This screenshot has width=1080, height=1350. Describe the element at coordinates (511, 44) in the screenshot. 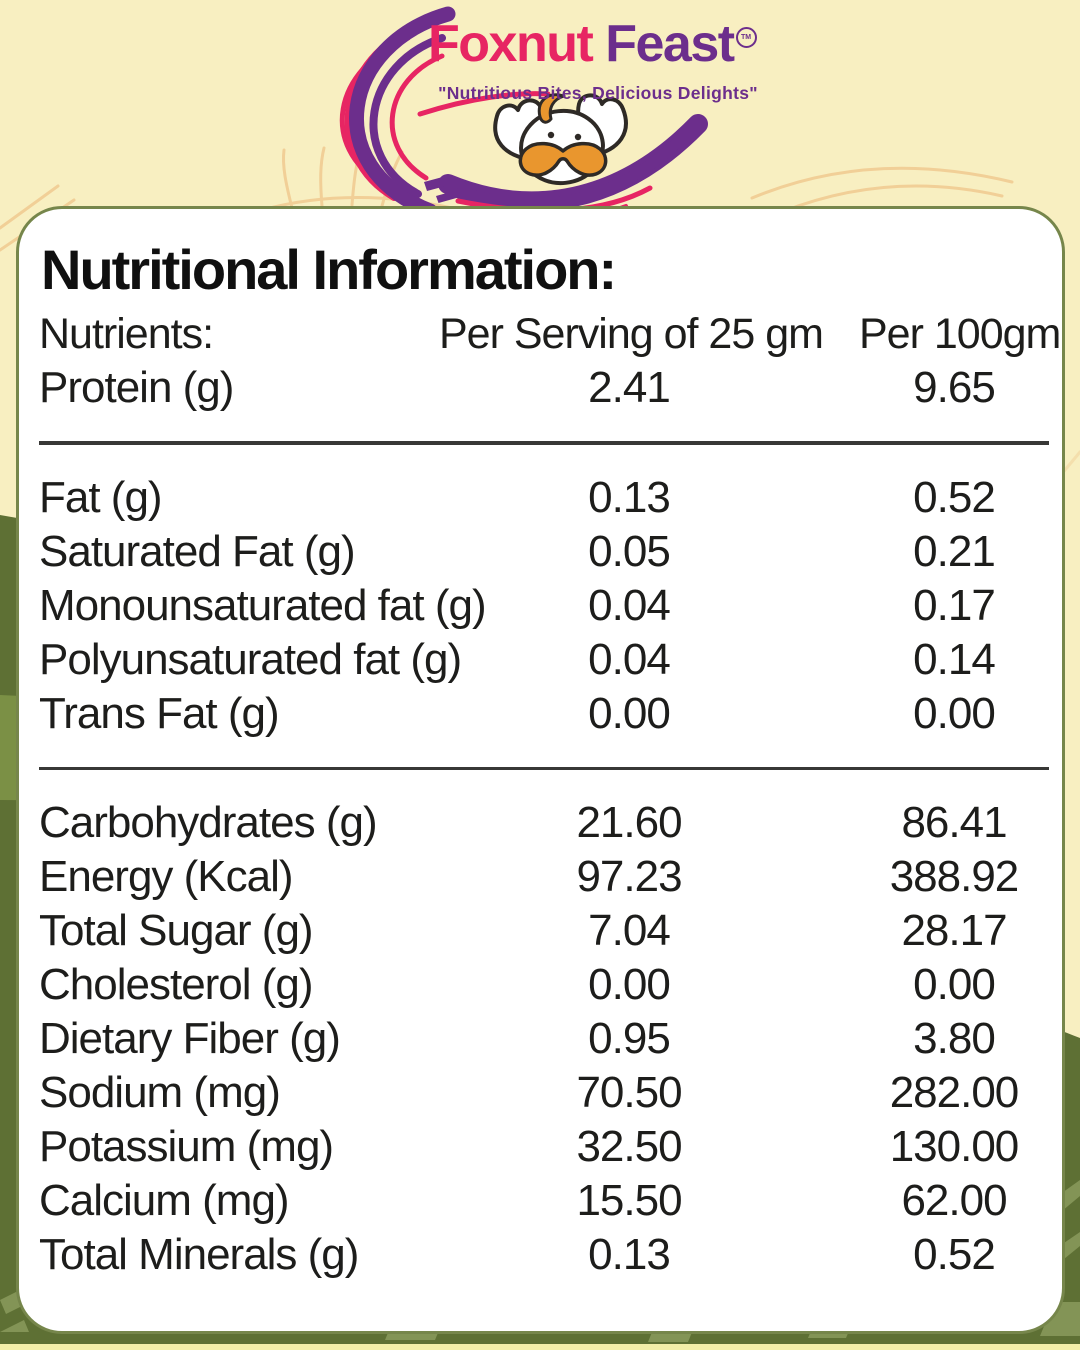

I see `brand-name-primary: Foxnut` at that location.